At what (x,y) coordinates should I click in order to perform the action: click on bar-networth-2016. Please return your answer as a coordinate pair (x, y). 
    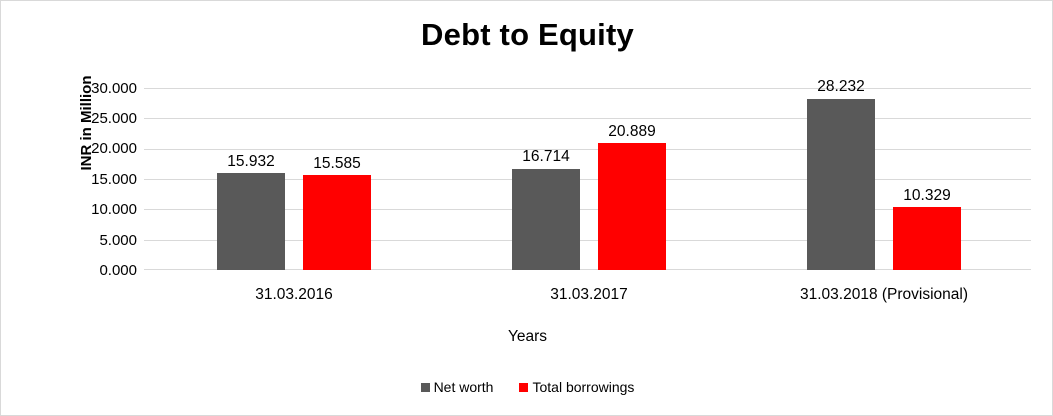
    Looking at the image, I should click on (251, 221).